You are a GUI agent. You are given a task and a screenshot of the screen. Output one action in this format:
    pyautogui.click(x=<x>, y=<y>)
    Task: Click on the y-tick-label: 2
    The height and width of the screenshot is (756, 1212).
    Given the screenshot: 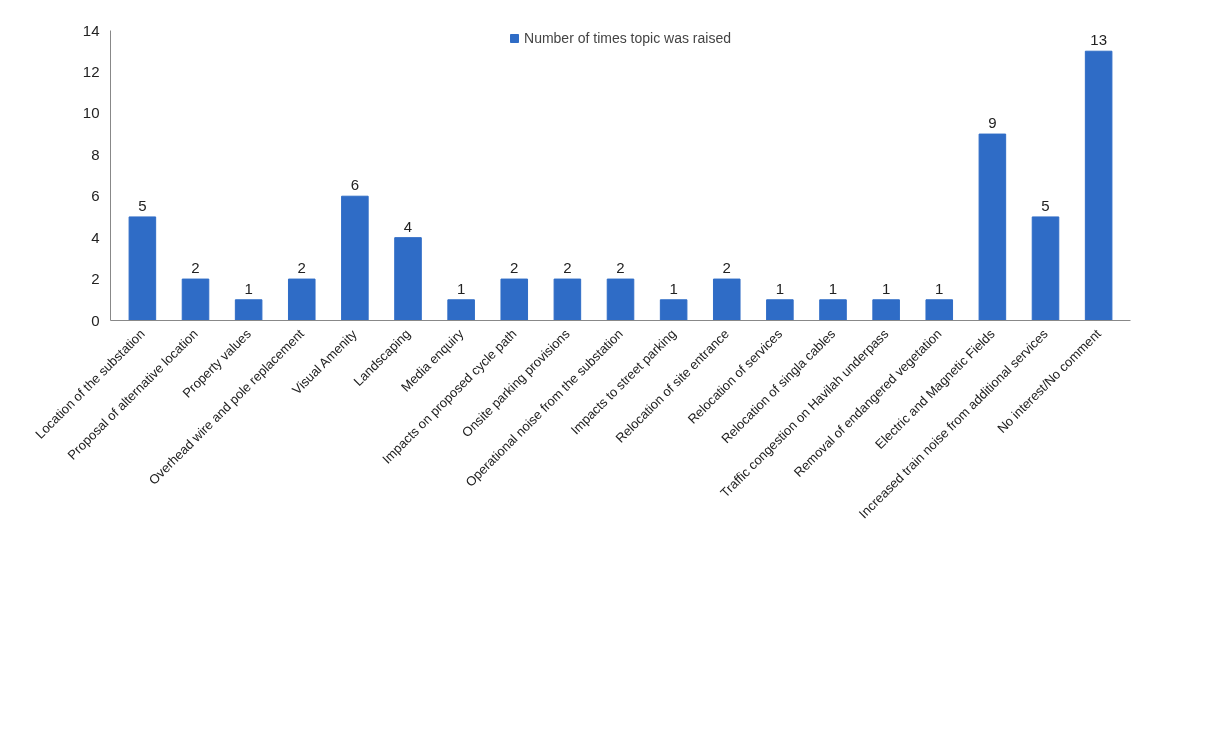 What is the action you would take?
    pyautogui.click(x=95, y=279)
    